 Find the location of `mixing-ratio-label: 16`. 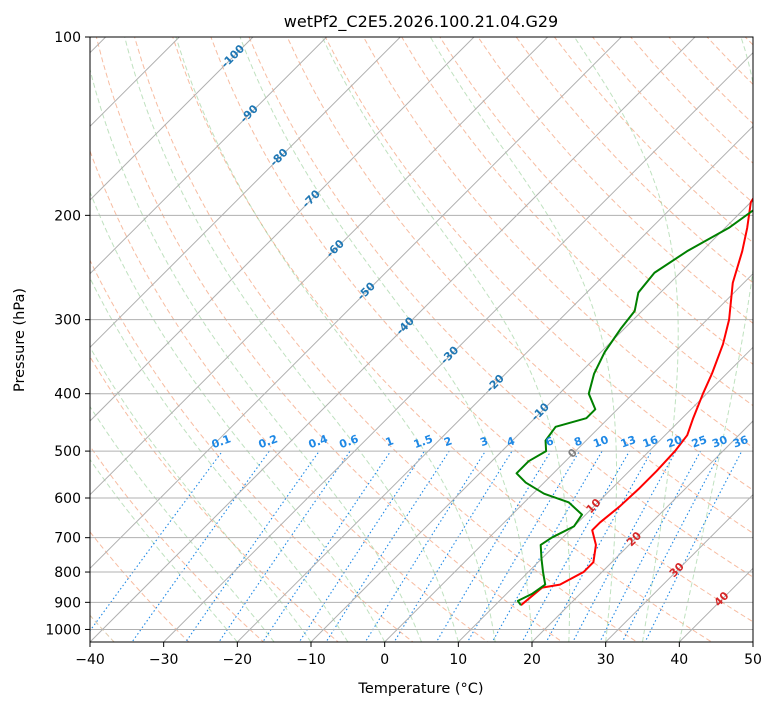

mixing-ratio-label: 16 is located at coordinates (650, 442).